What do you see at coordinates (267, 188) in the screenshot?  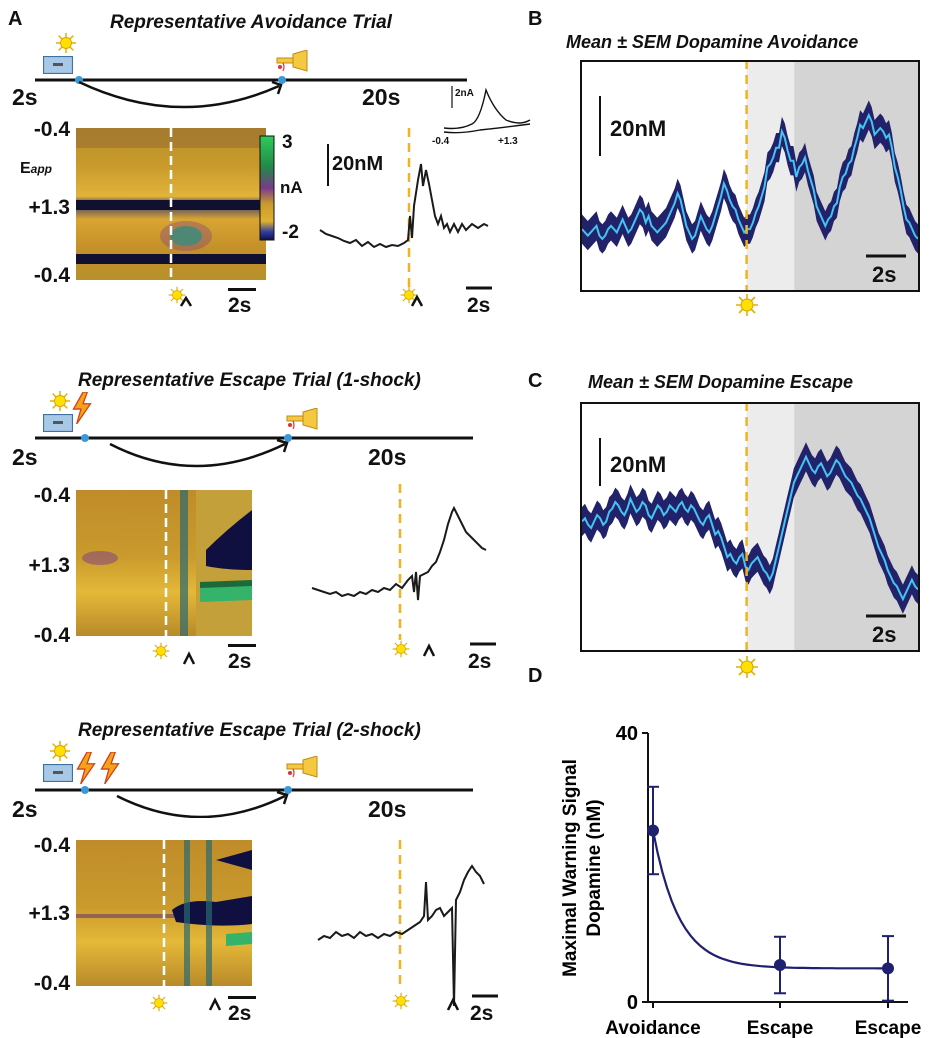 I see `colorbar` at bounding box center [267, 188].